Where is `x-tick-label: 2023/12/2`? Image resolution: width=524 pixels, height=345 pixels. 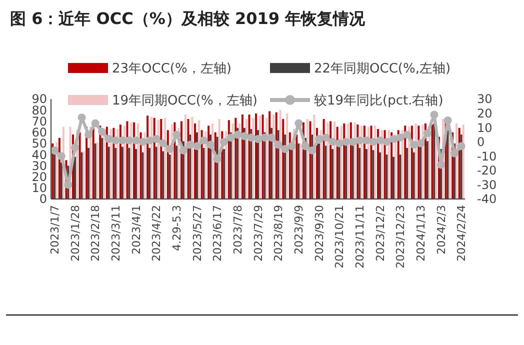
x-tick-label: 2023/12/2 is located at coordinates (380, 233).